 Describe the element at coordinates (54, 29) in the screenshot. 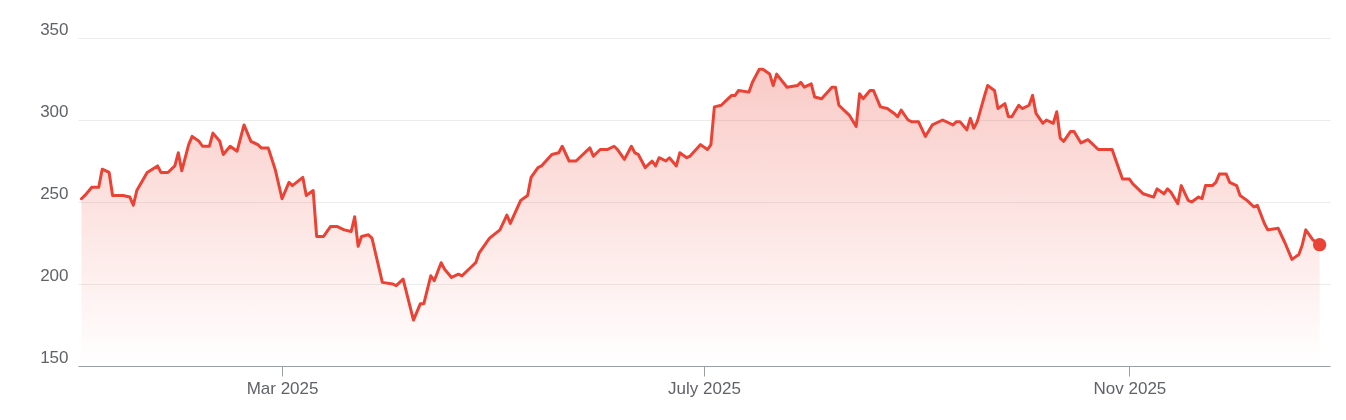

I see `y-tick-label: 350` at that location.